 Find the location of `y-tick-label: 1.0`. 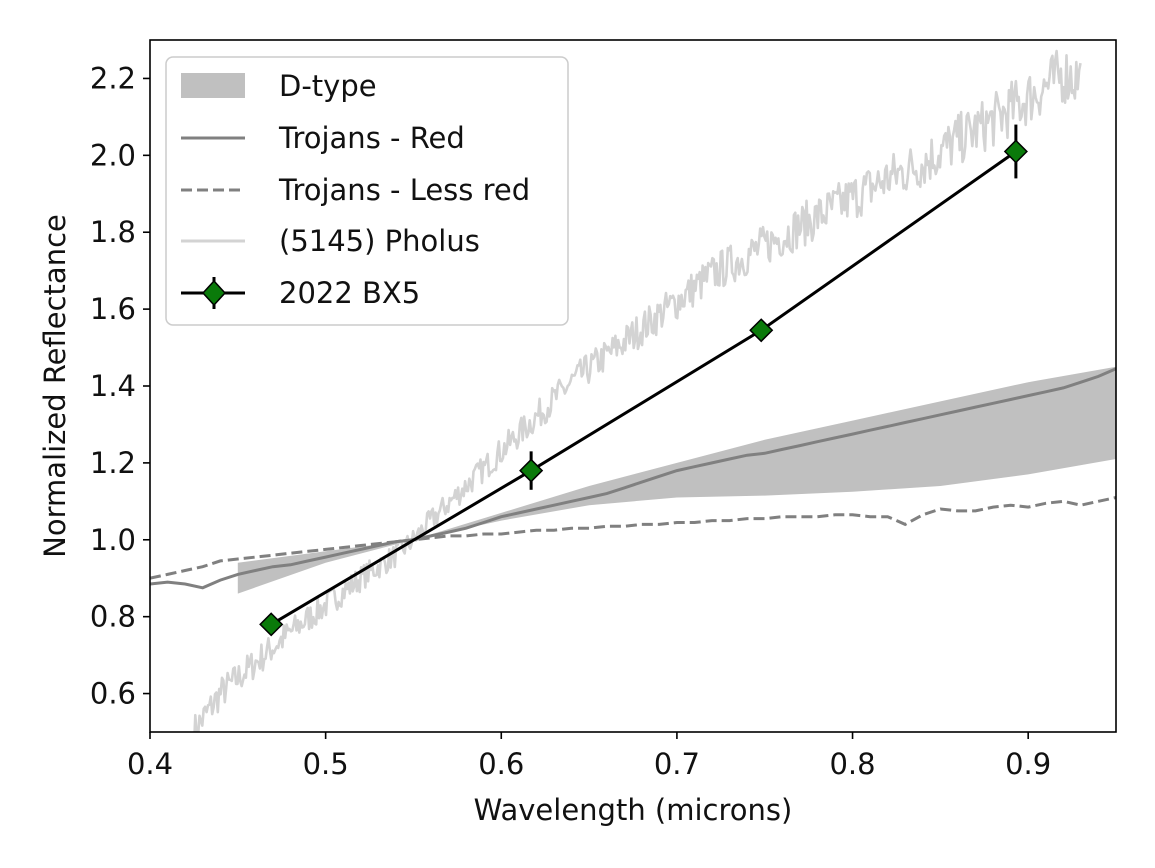

y-tick-label: 1.0 is located at coordinates (113, 540).